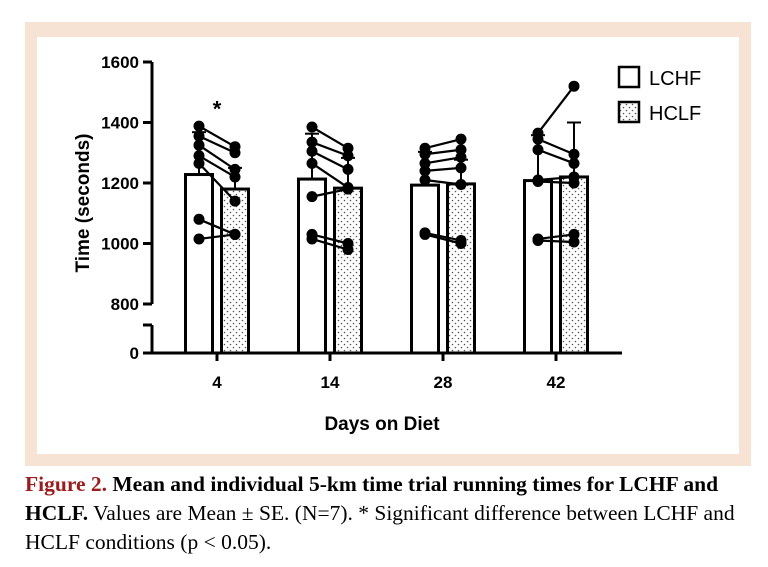 Image resolution: width=768 pixels, height=567 pixels. I want to click on significance-asterisk: *, so click(217, 108).